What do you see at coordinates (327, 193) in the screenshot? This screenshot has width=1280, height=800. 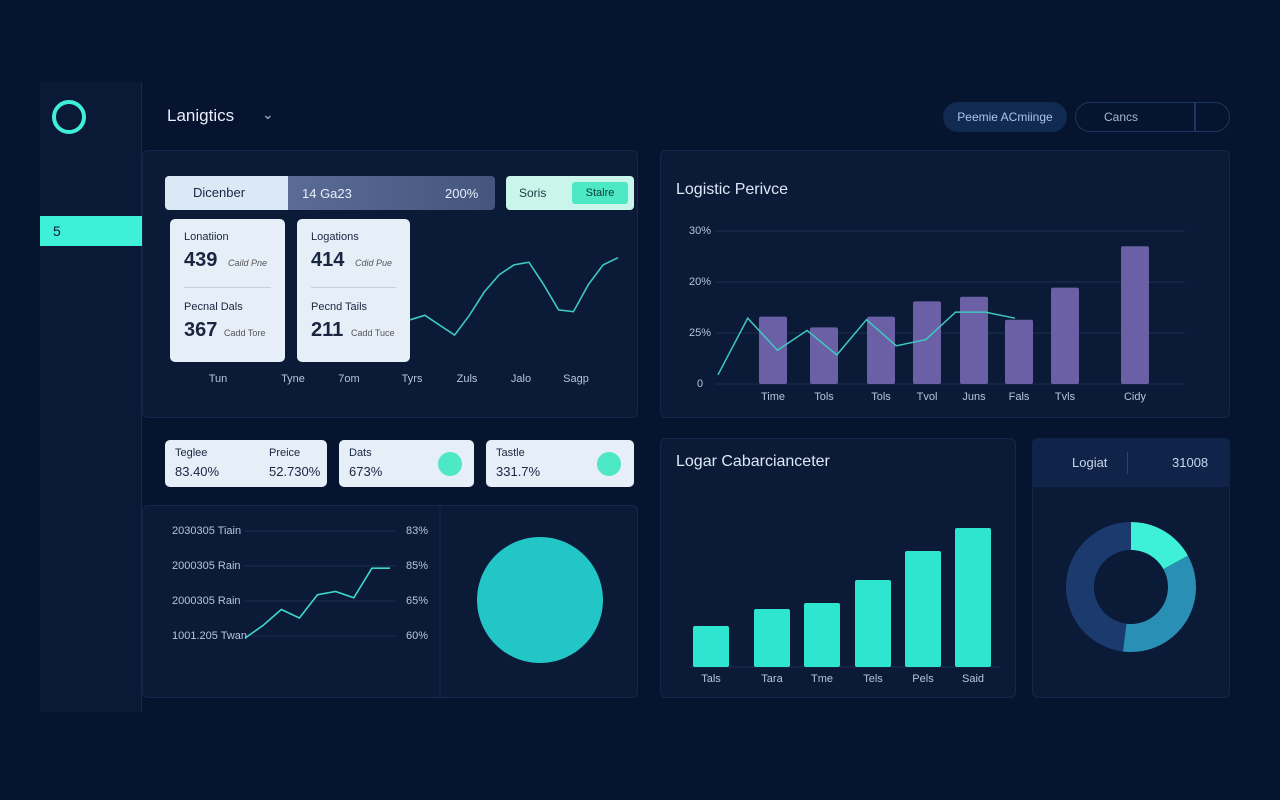 I see `range: 14 Ga23` at bounding box center [327, 193].